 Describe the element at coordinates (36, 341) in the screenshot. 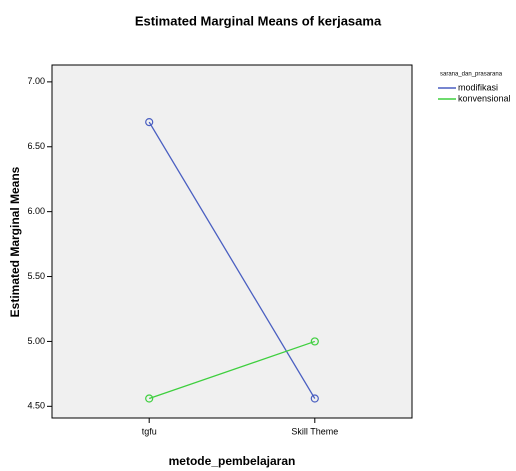

I see `y-tick-label: 5.00` at that location.